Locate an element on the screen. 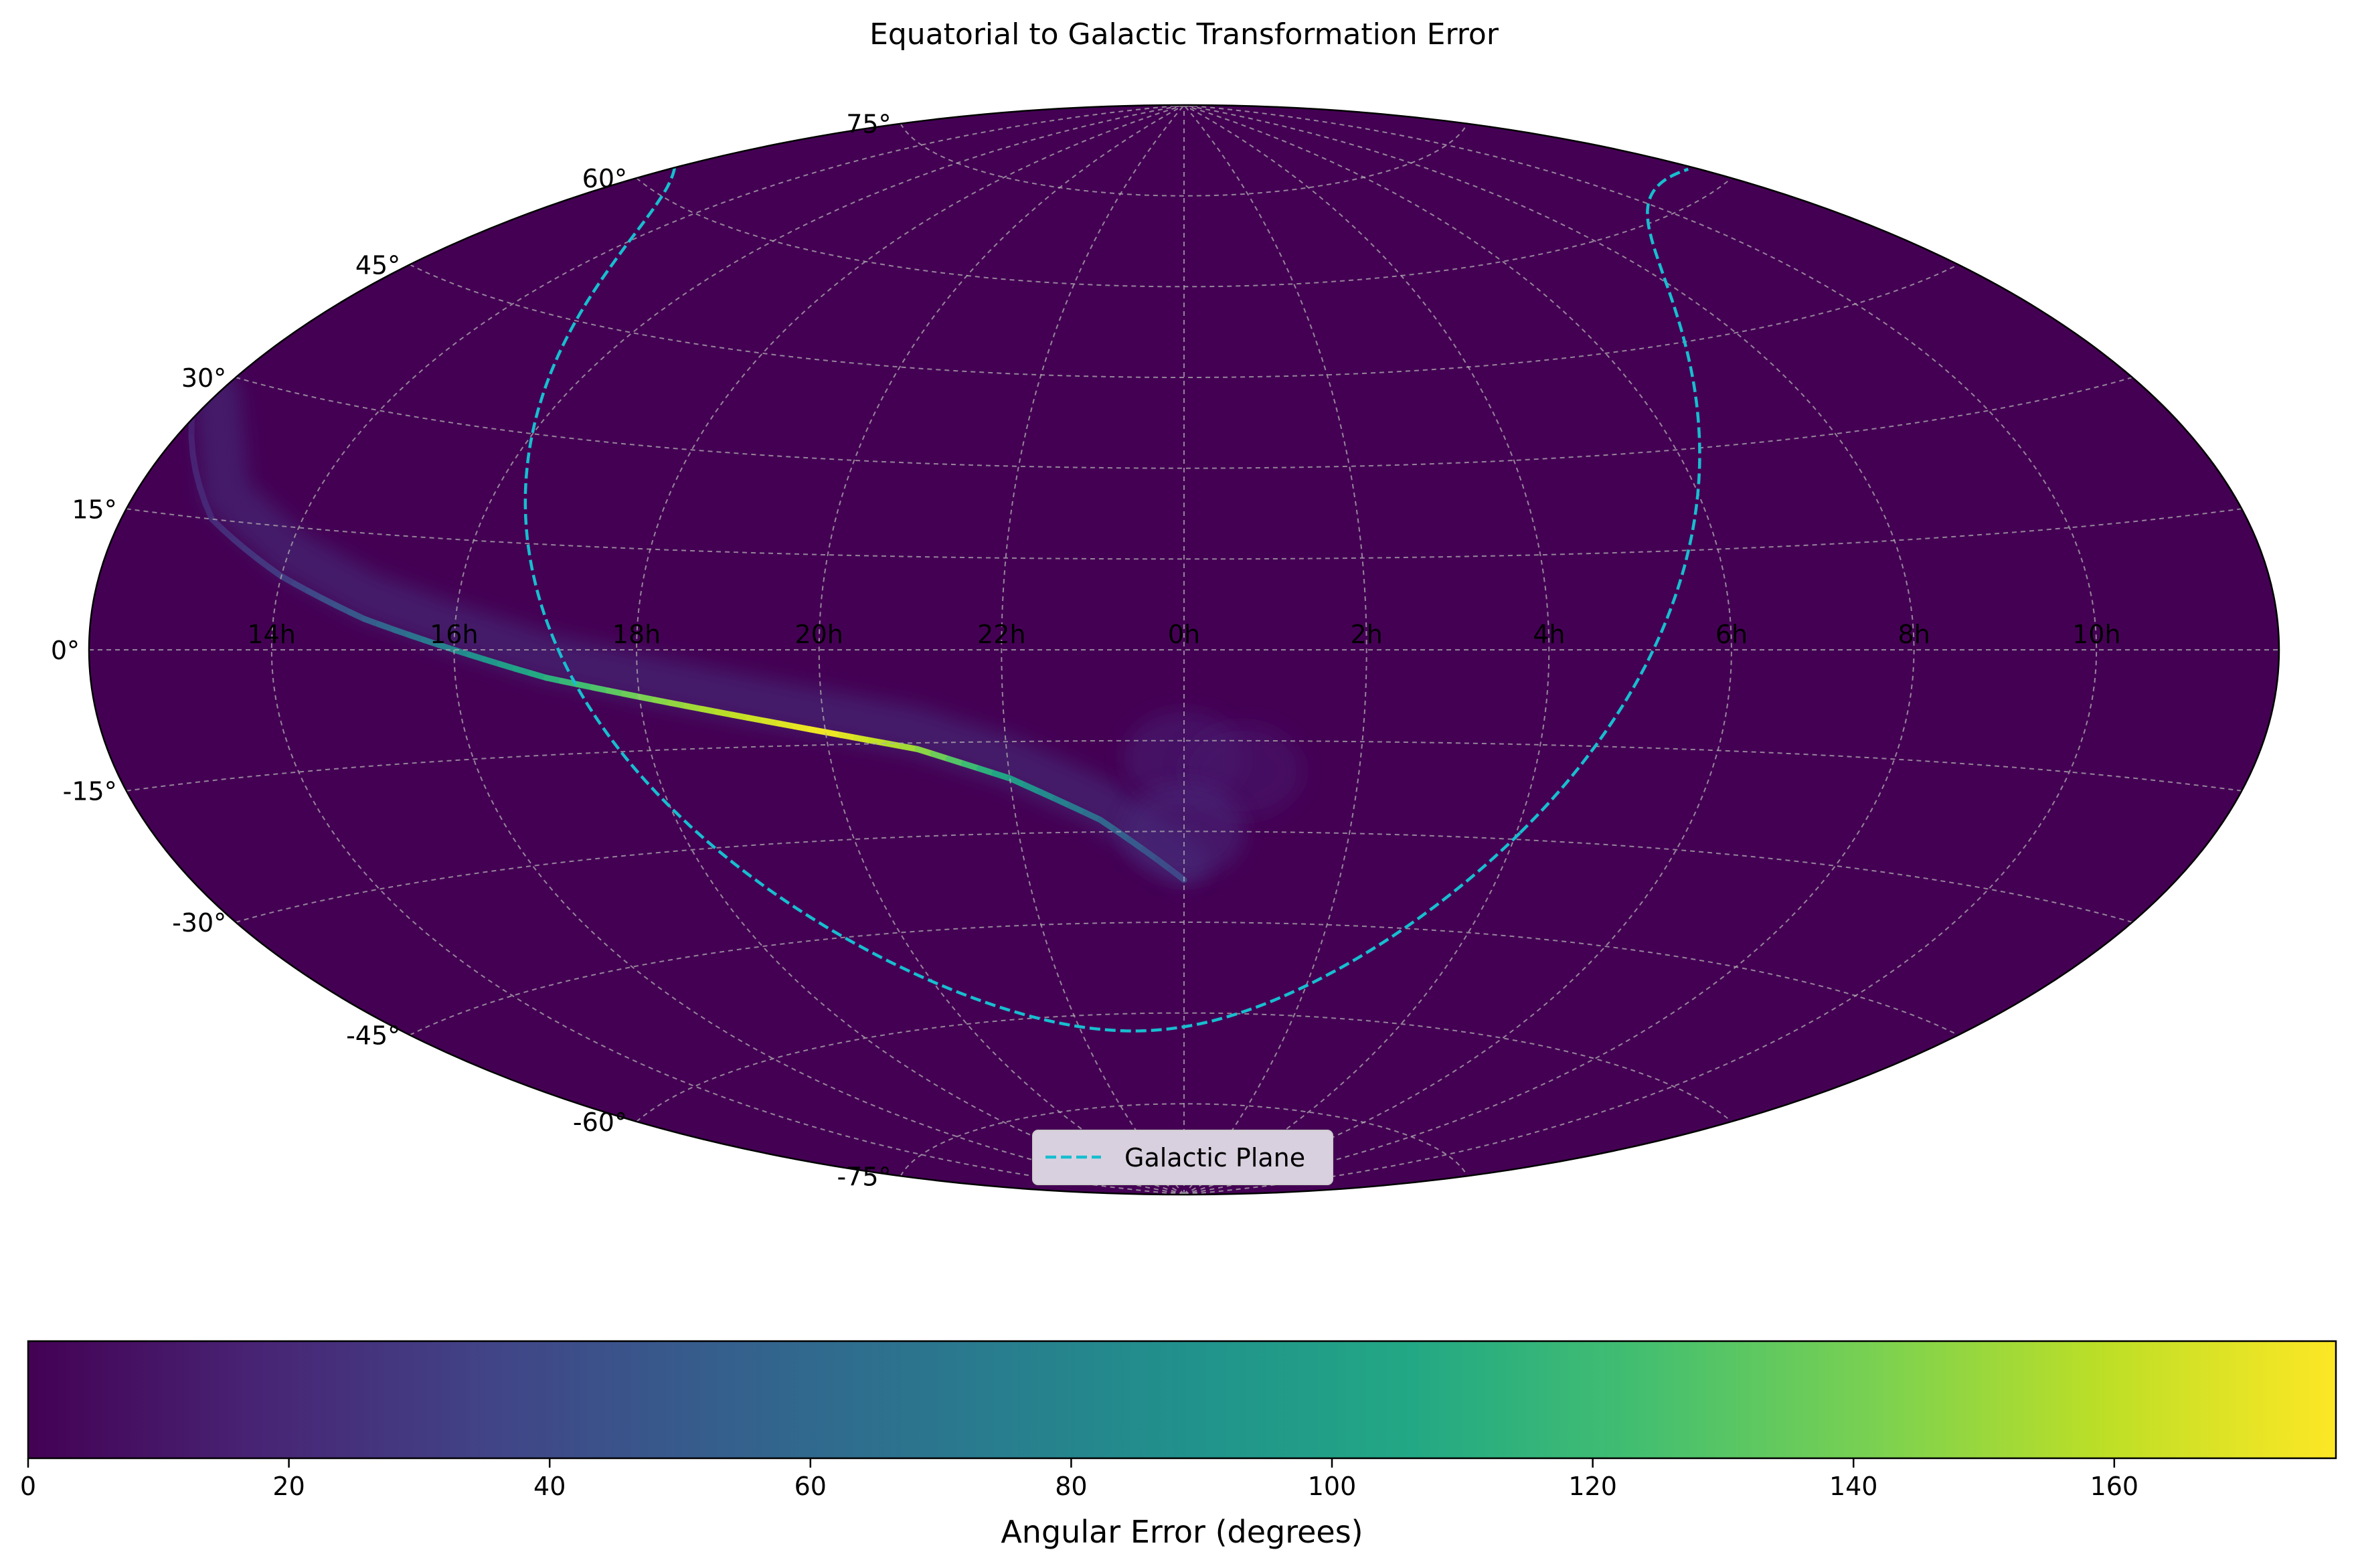 The image size is (2356, 1568). colorbar-tick-label: 60 is located at coordinates (811, 1486).